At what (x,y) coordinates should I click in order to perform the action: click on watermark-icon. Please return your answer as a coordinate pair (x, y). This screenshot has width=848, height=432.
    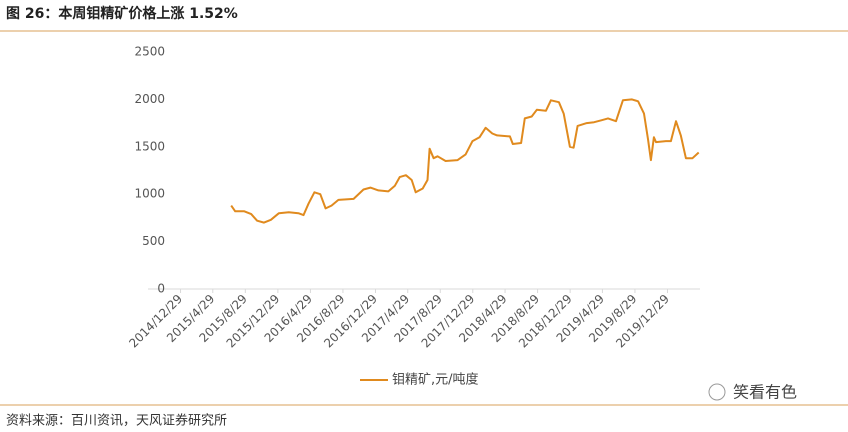
    Looking at the image, I should click on (717, 392).